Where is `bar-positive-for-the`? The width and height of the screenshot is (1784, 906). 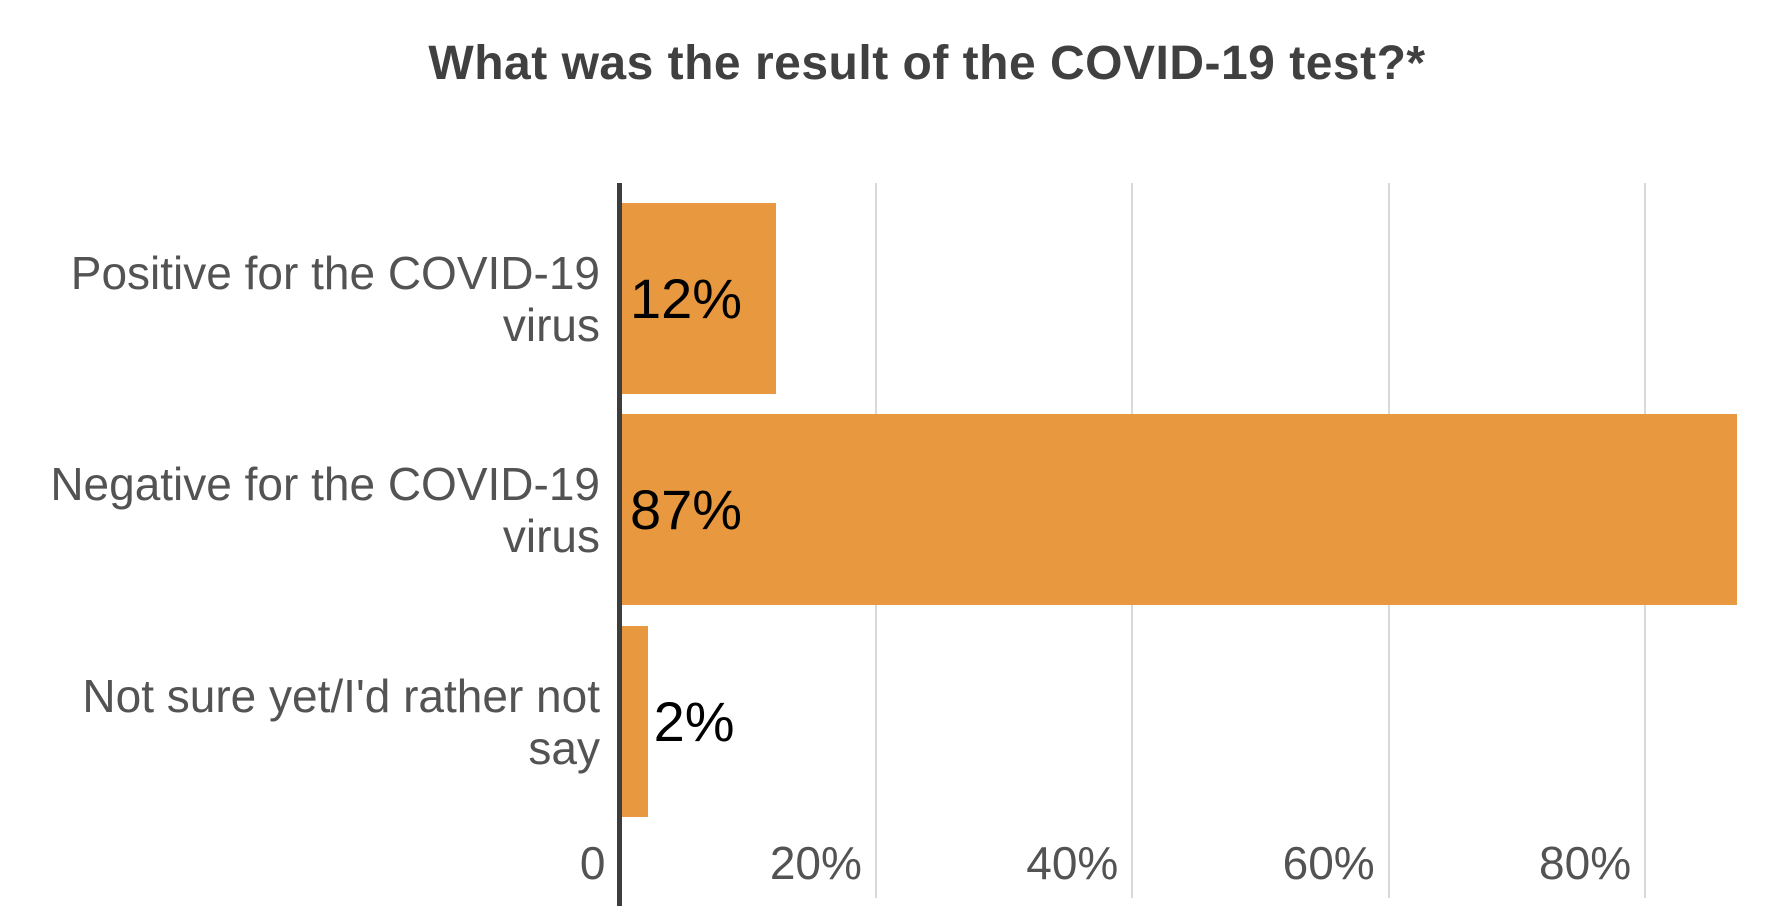 bar-positive-for-the is located at coordinates (699, 298).